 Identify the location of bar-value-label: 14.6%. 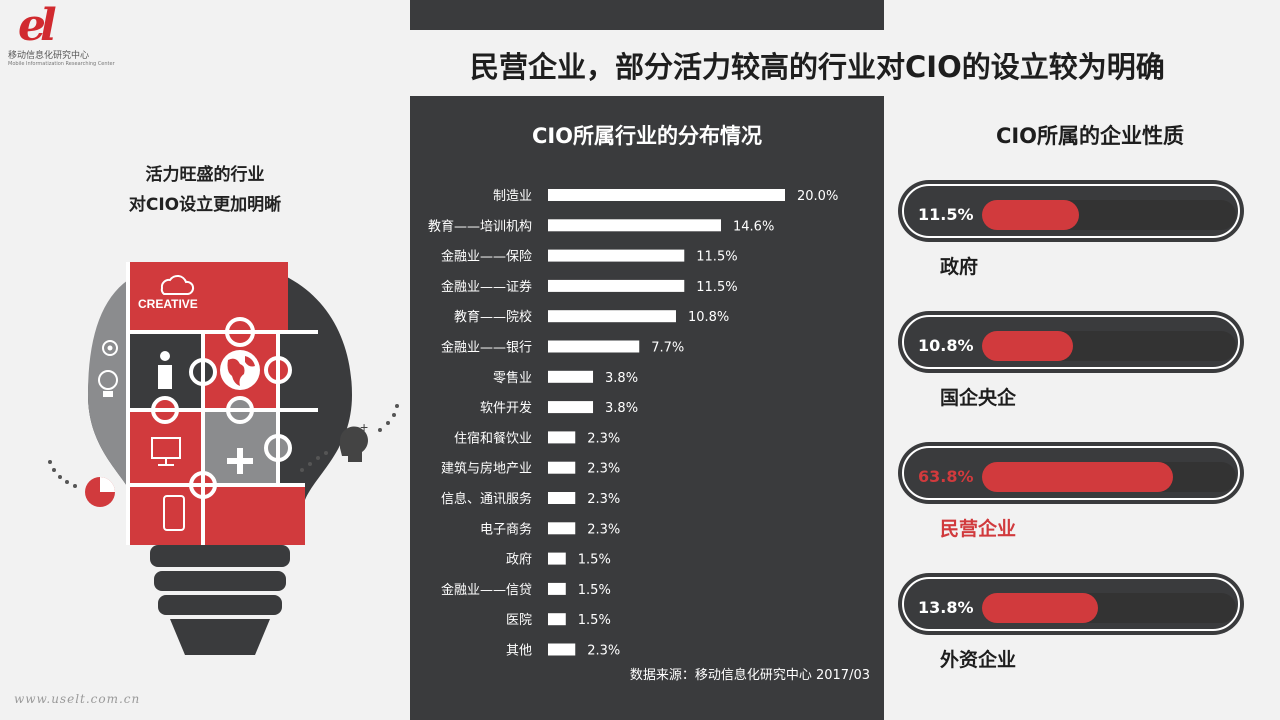
(753, 226).